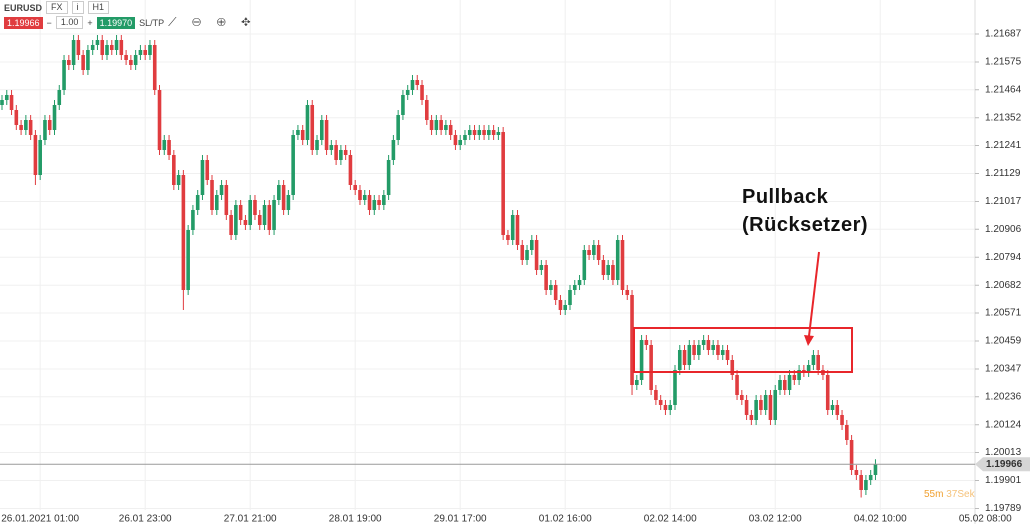 This screenshot has width=1030, height=527. What do you see at coordinates (1003, 257) in the screenshot?
I see `y-tick-label: 1.20794` at bounding box center [1003, 257].